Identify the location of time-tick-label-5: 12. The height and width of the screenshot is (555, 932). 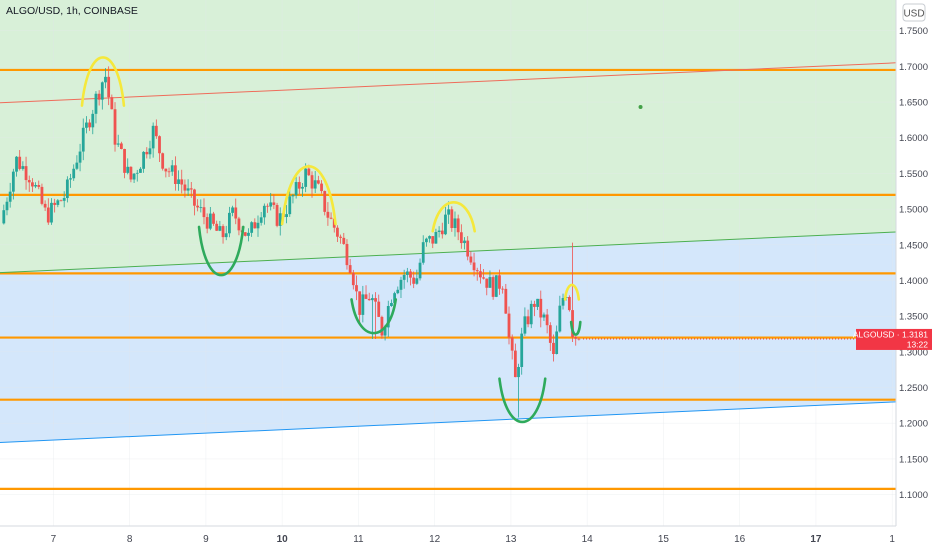
(435, 539).